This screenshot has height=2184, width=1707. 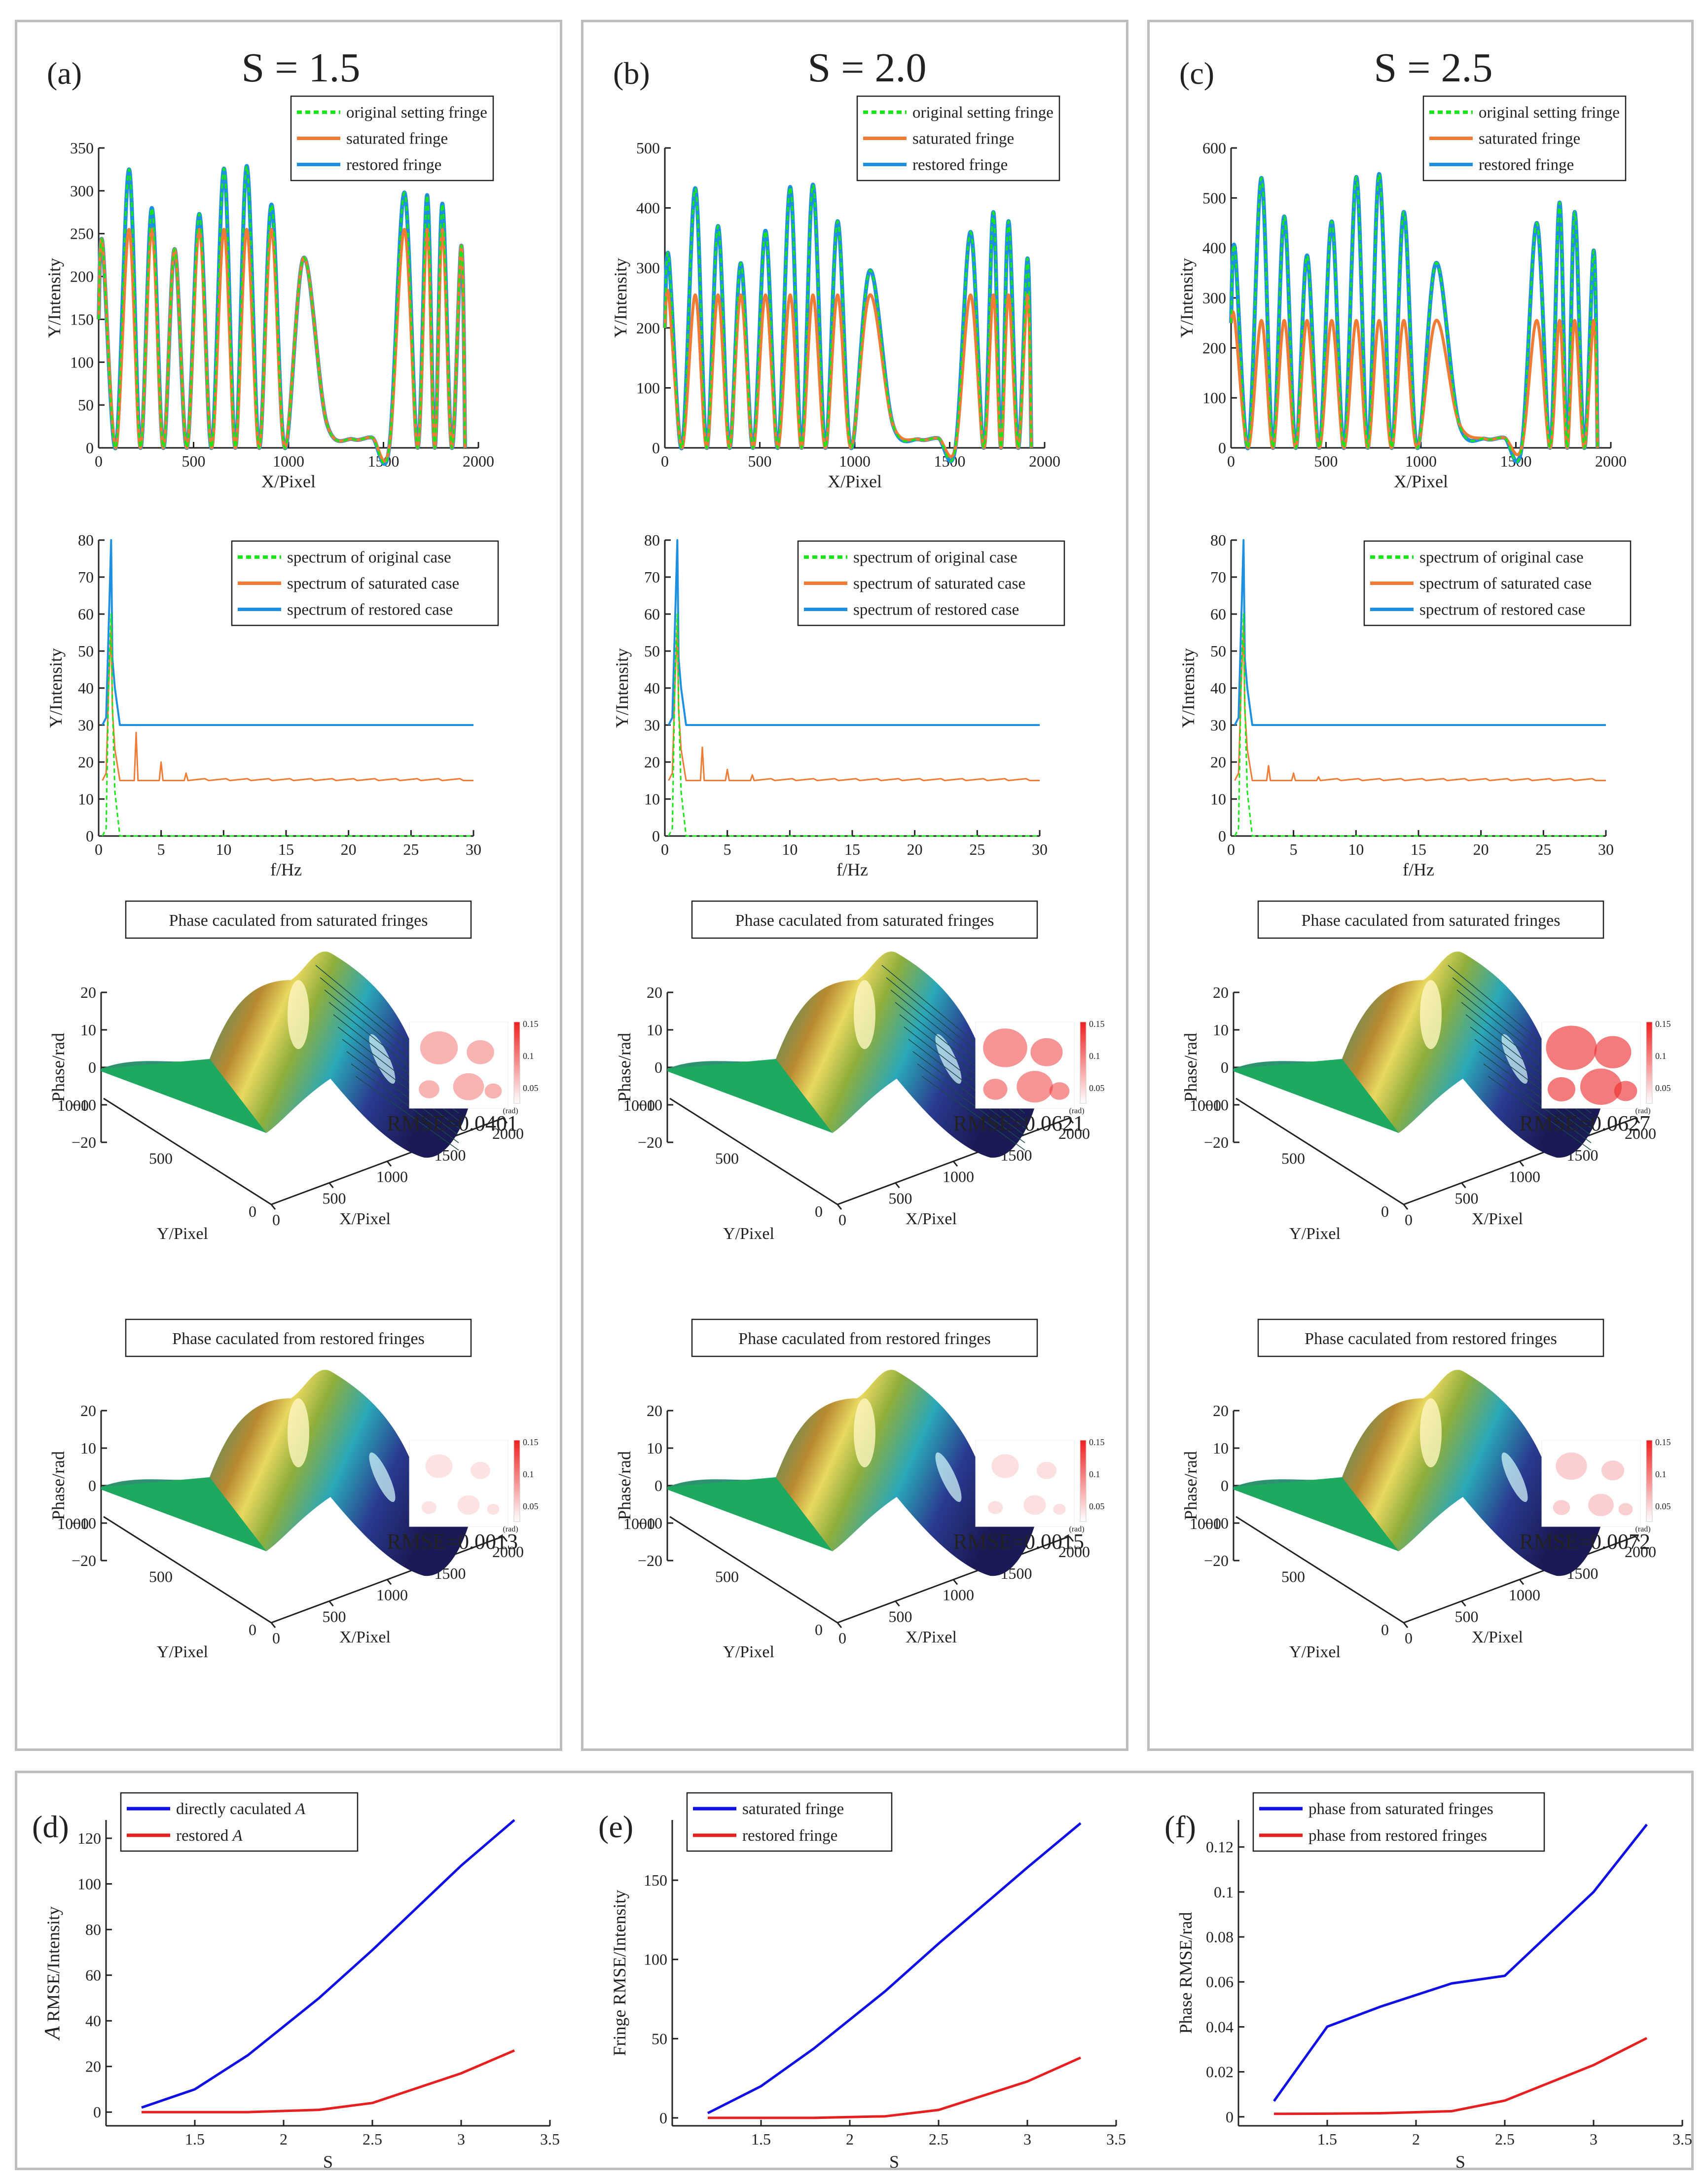 What do you see at coordinates (853, 1054) in the screenshot?
I see `phase-surface` at bounding box center [853, 1054].